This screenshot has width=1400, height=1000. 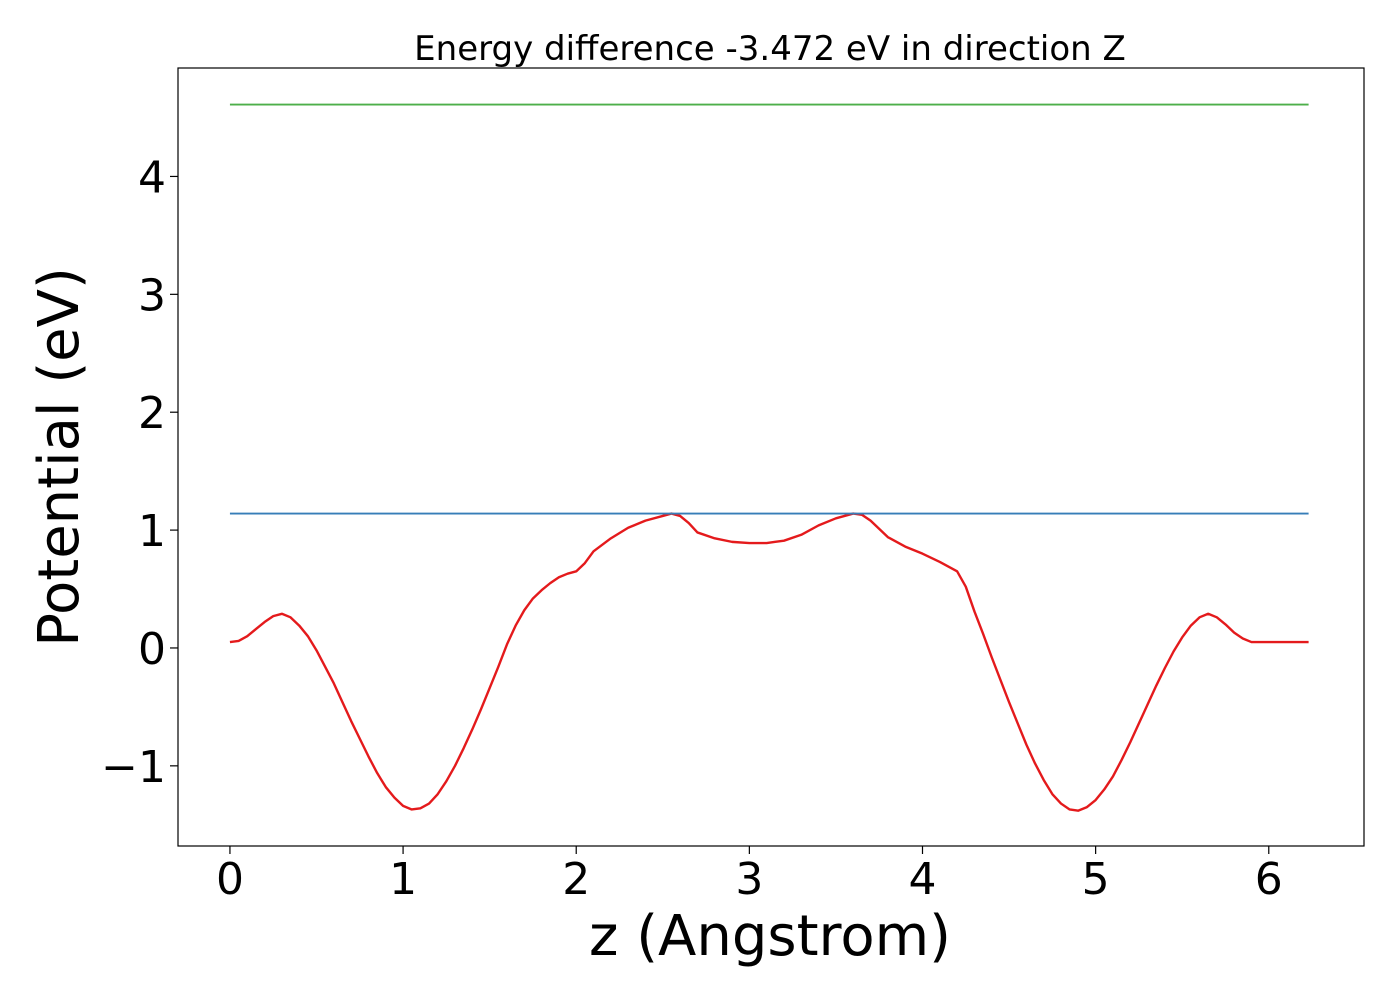 I want to click on y-tick-label: 3, so click(x=152, y=295).